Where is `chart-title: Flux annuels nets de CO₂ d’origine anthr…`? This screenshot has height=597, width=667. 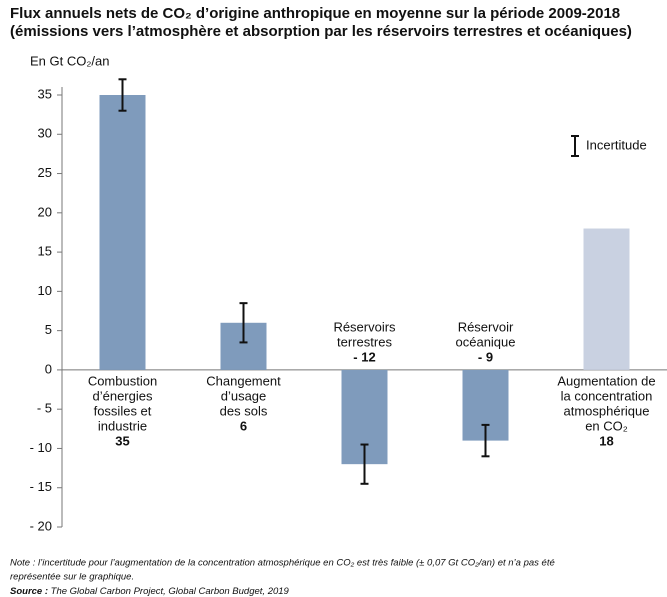 chart-title: Flux annuels nets de CO₂ d’origine anthr… is located at coordinates (315, 13).